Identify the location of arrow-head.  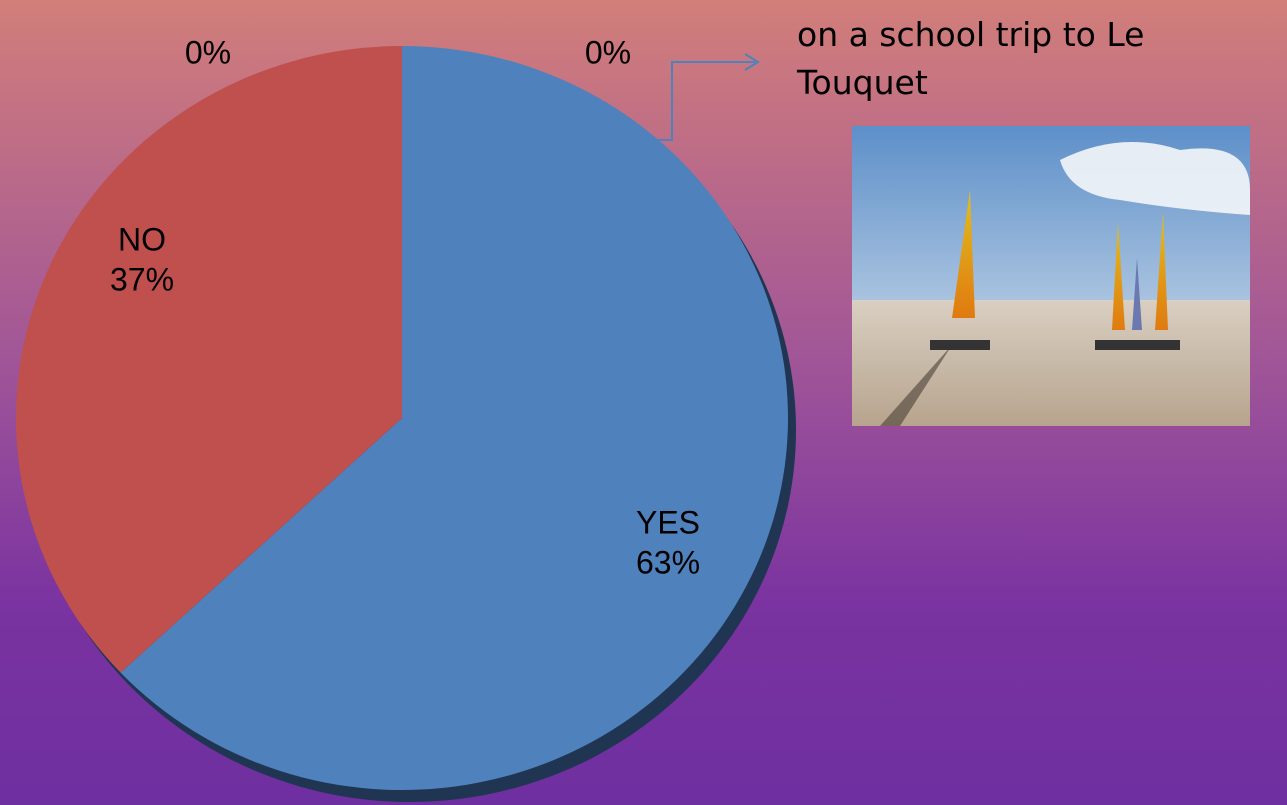
(752, 62).